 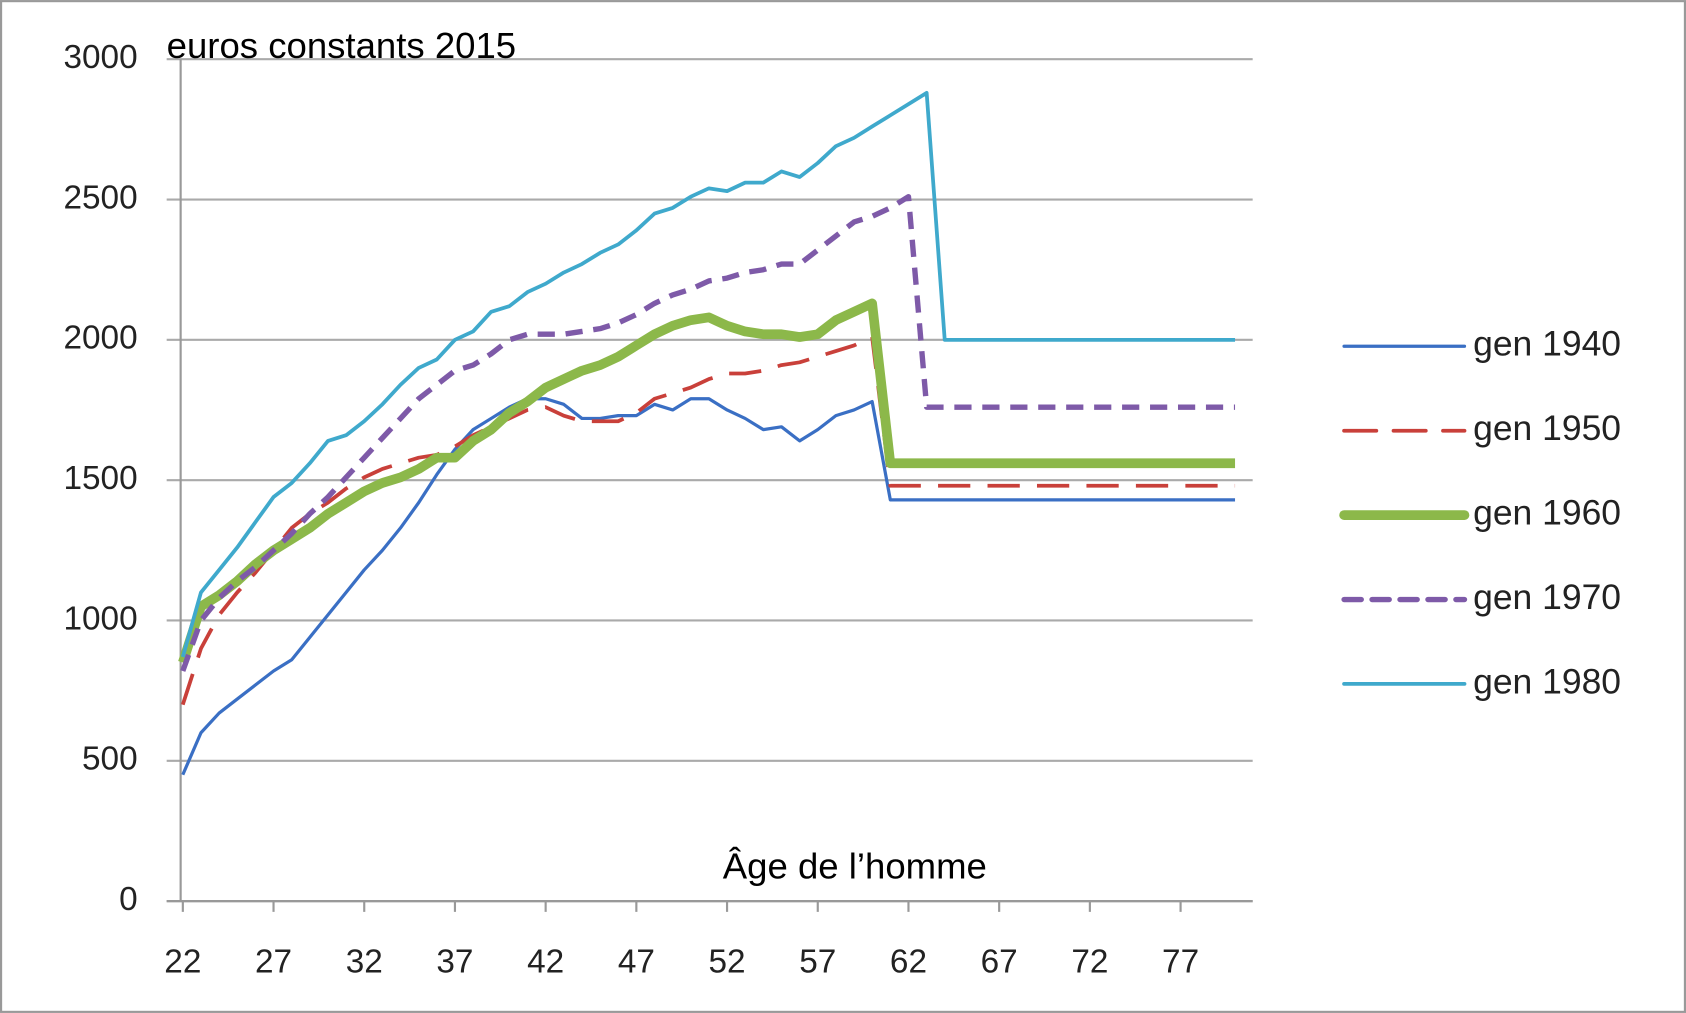 I want to click on x-tick-label: 37, so click(x=454, y=961).